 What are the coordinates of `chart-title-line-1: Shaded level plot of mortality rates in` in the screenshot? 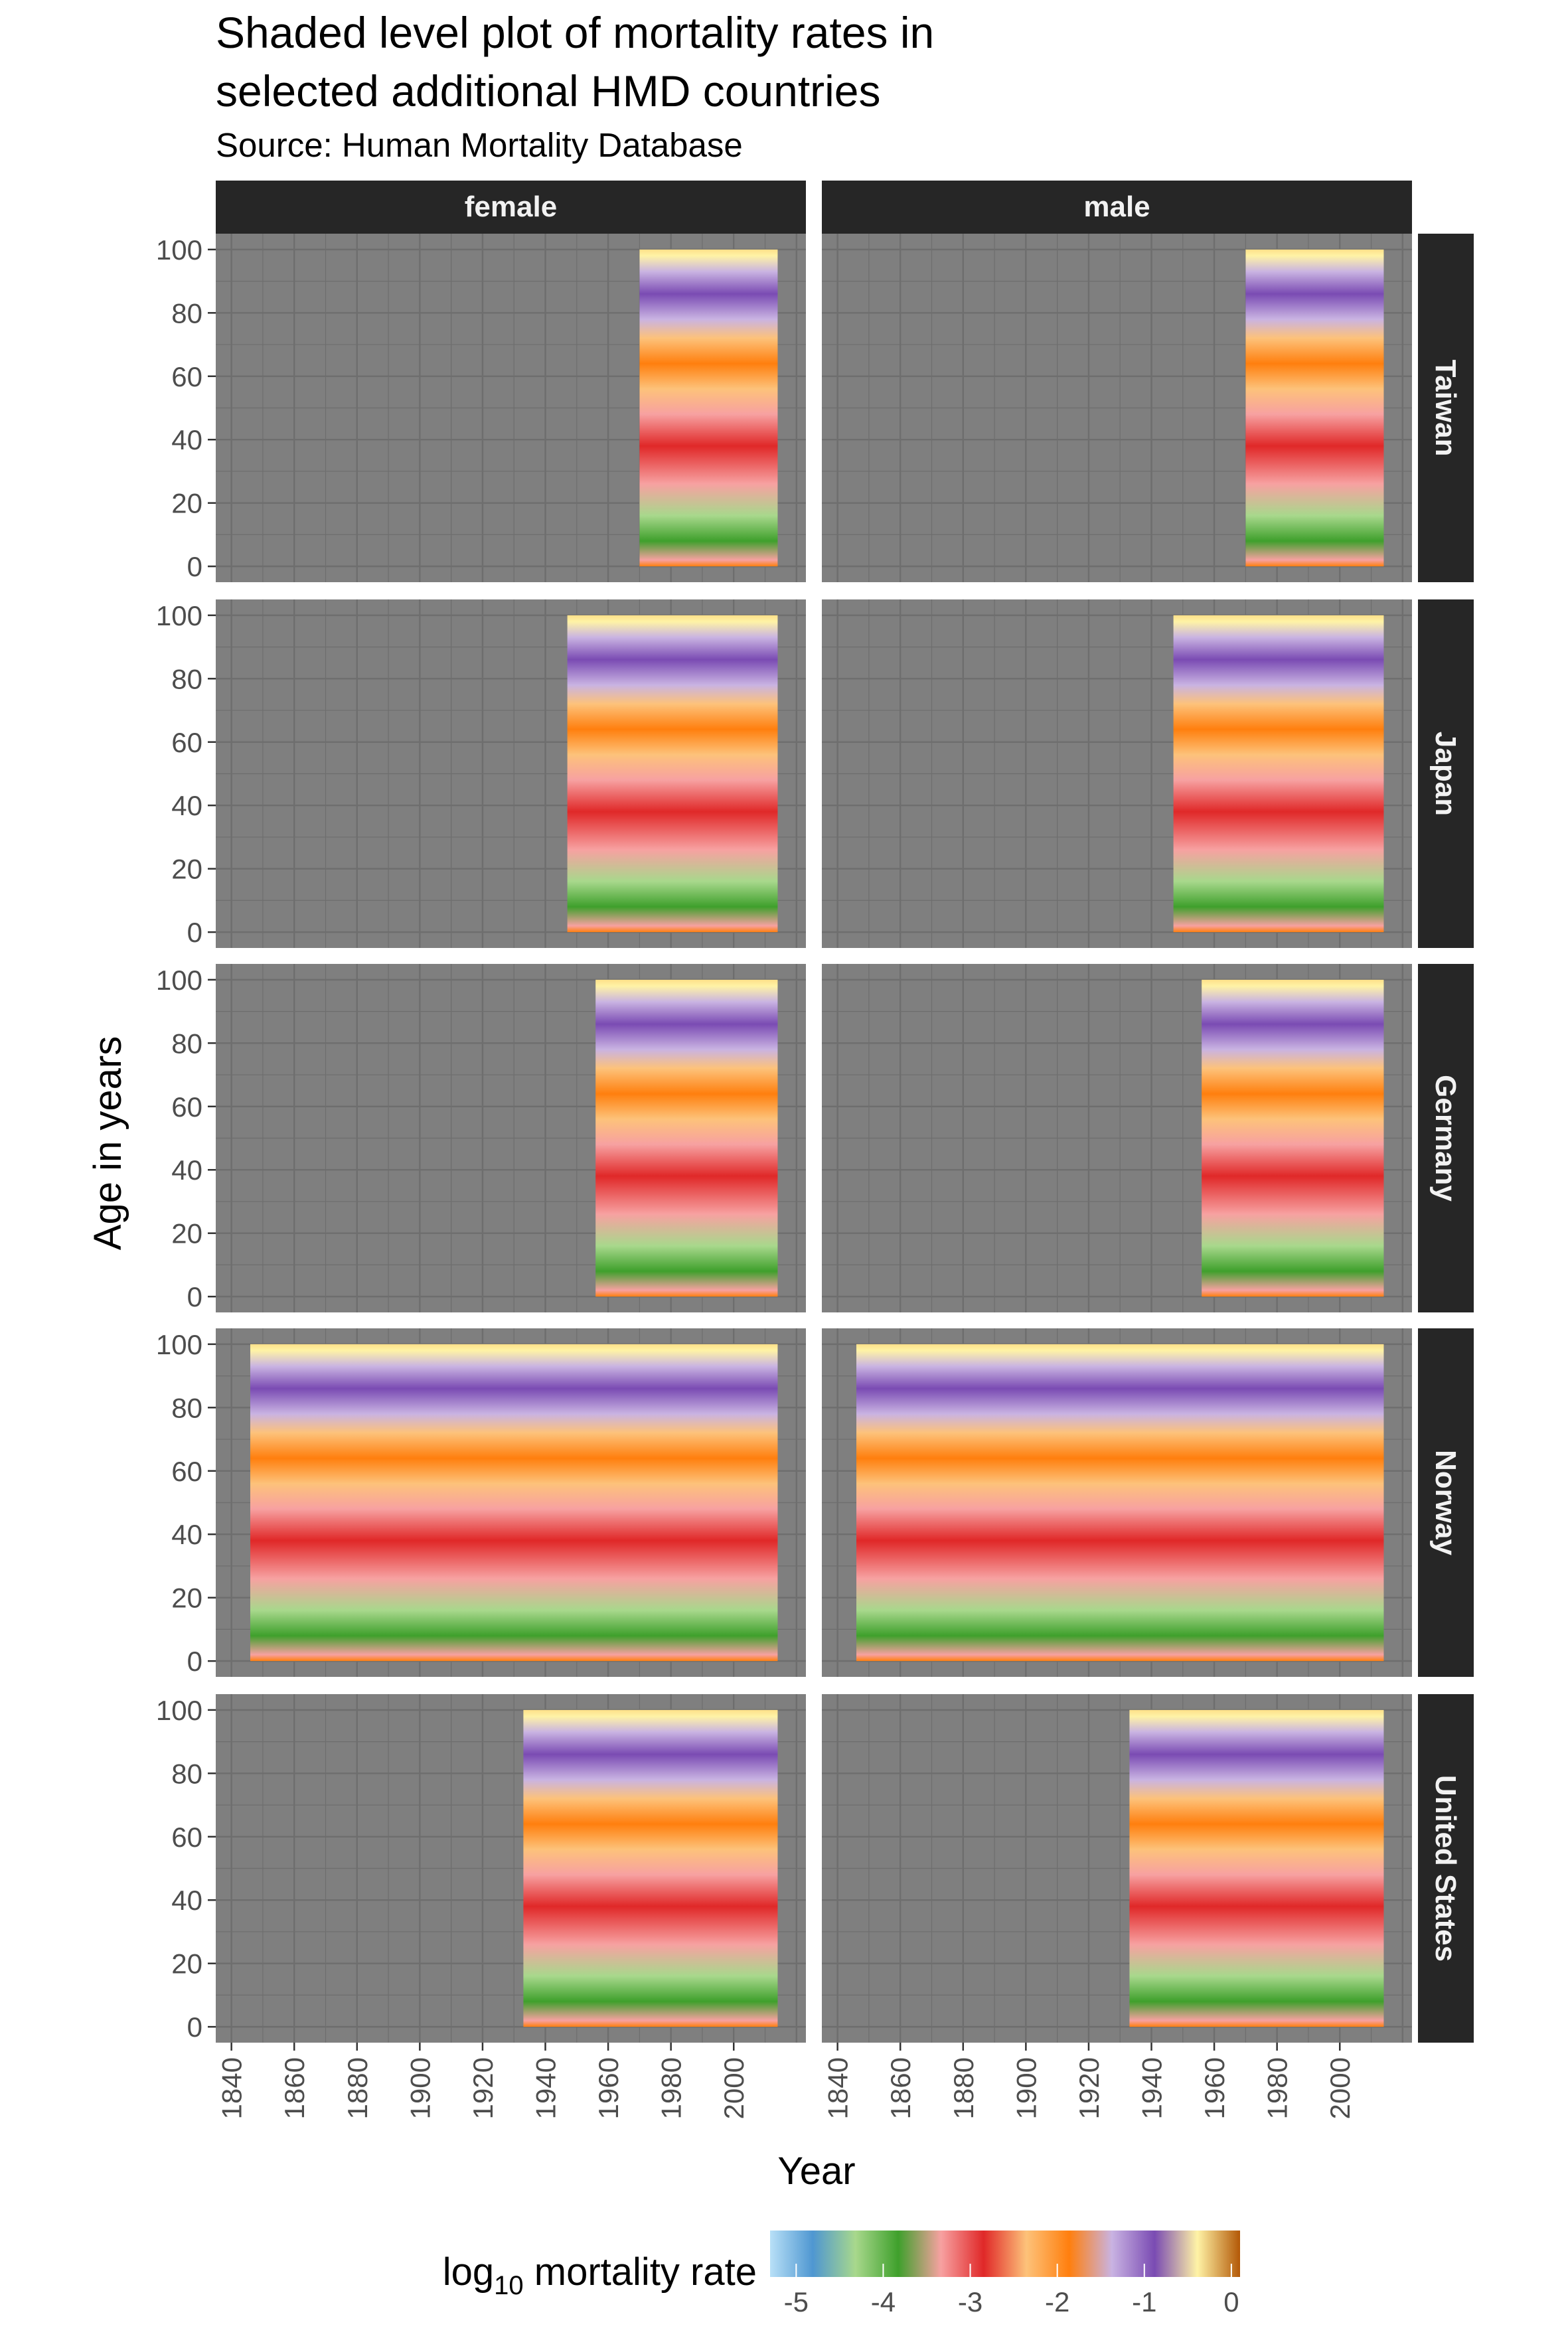 It's located at (575, 32).